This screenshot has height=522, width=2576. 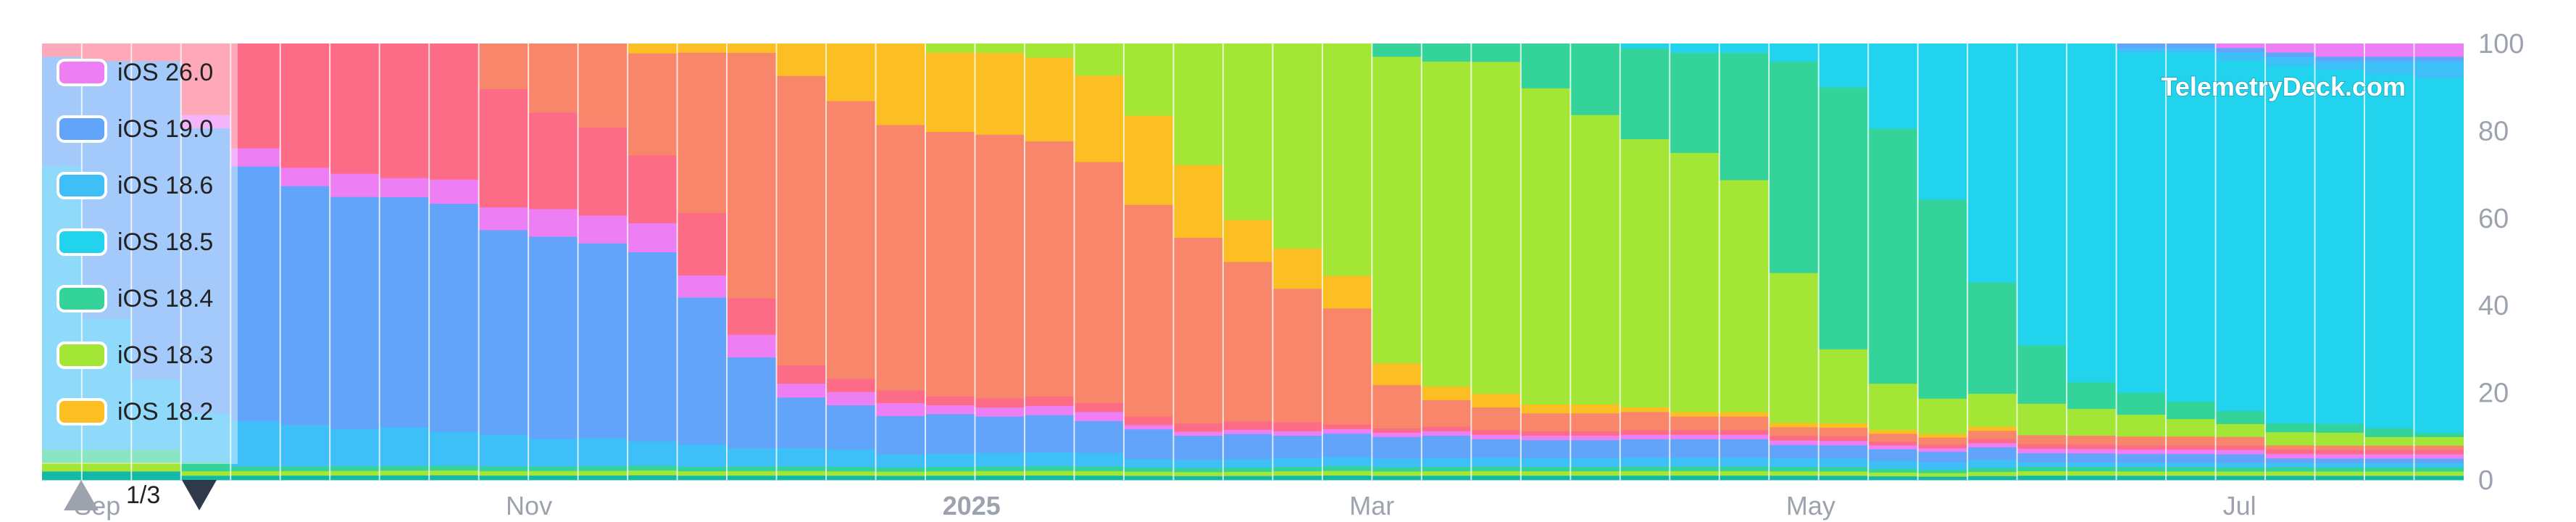 I want to click on legend-item: iOS 18.6, so click(x=135, y=185).